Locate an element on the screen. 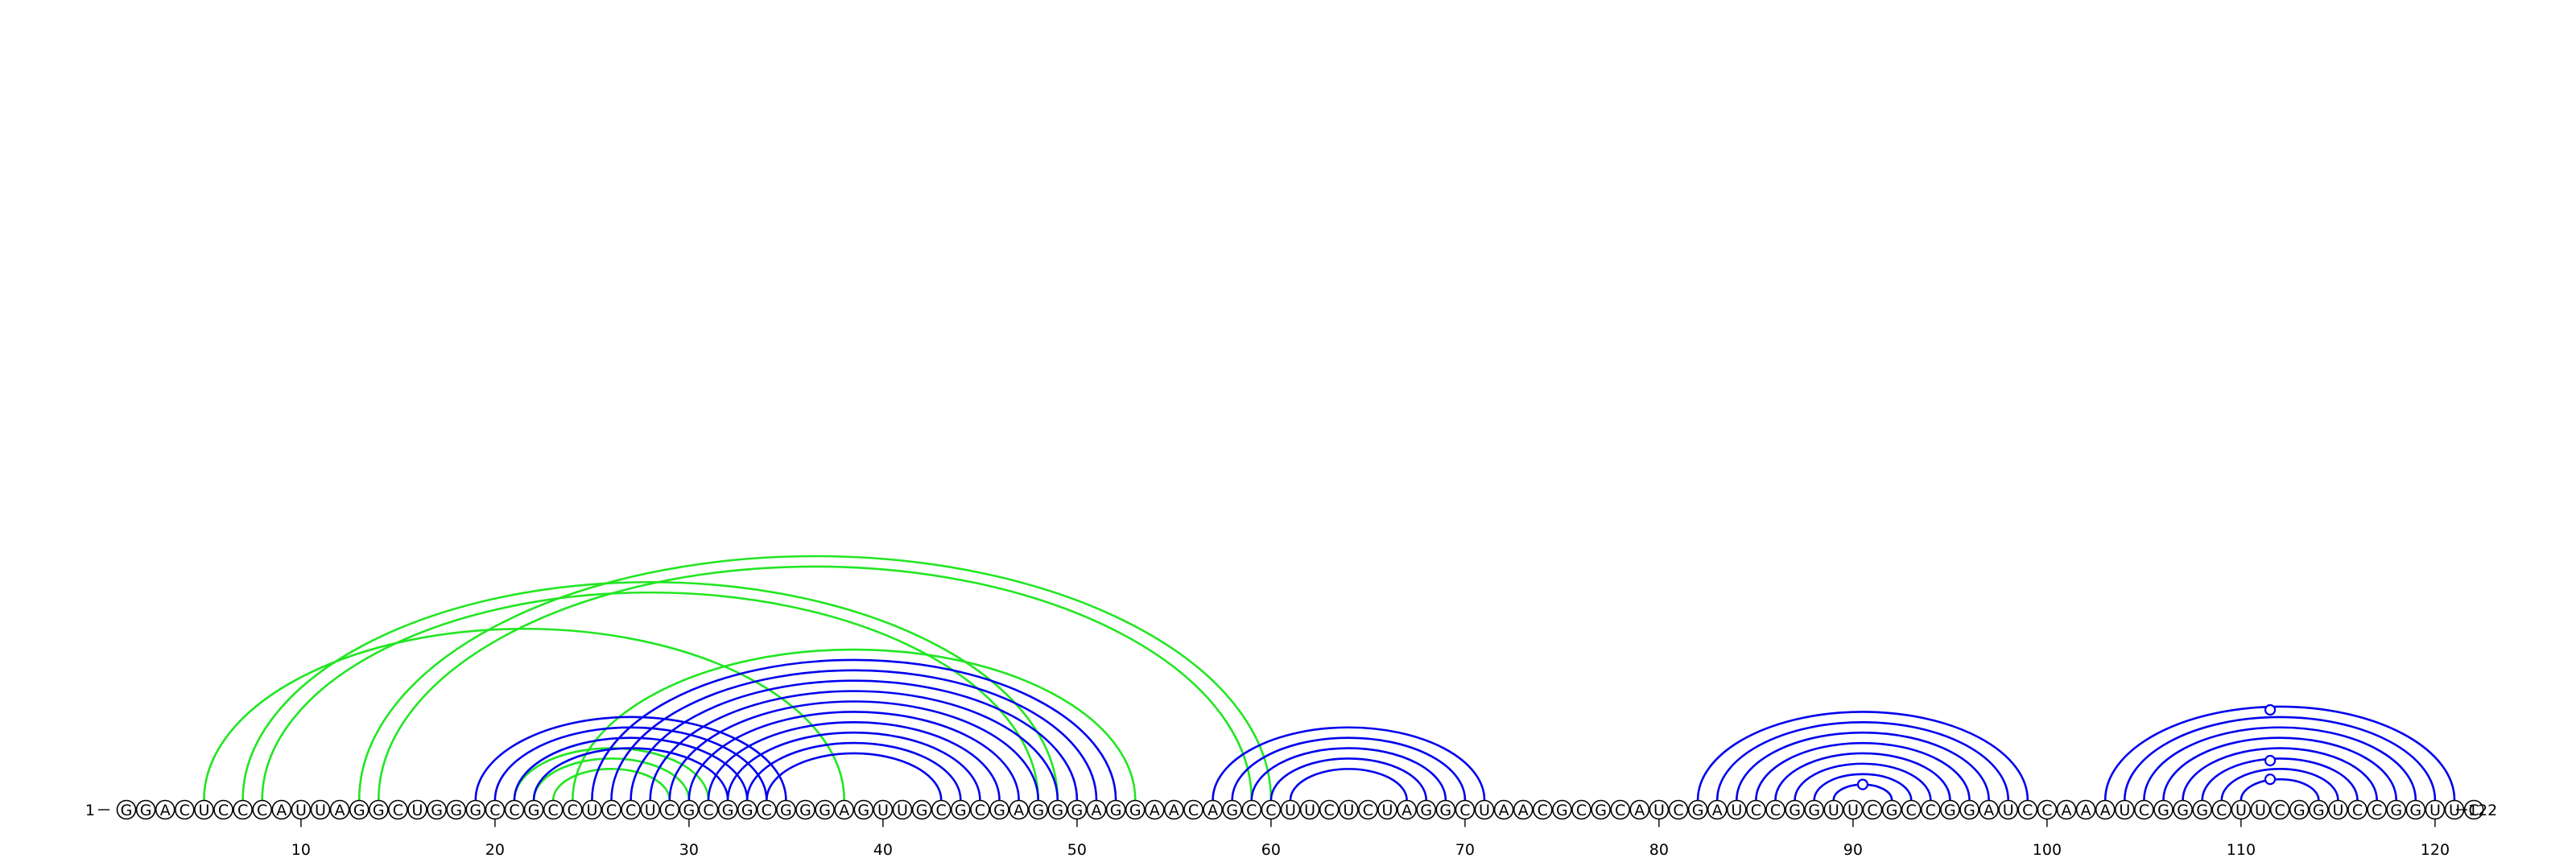 This screenshot has height=858, width=2576. nucleotide-53: G is located at coordinates (1135, 809).